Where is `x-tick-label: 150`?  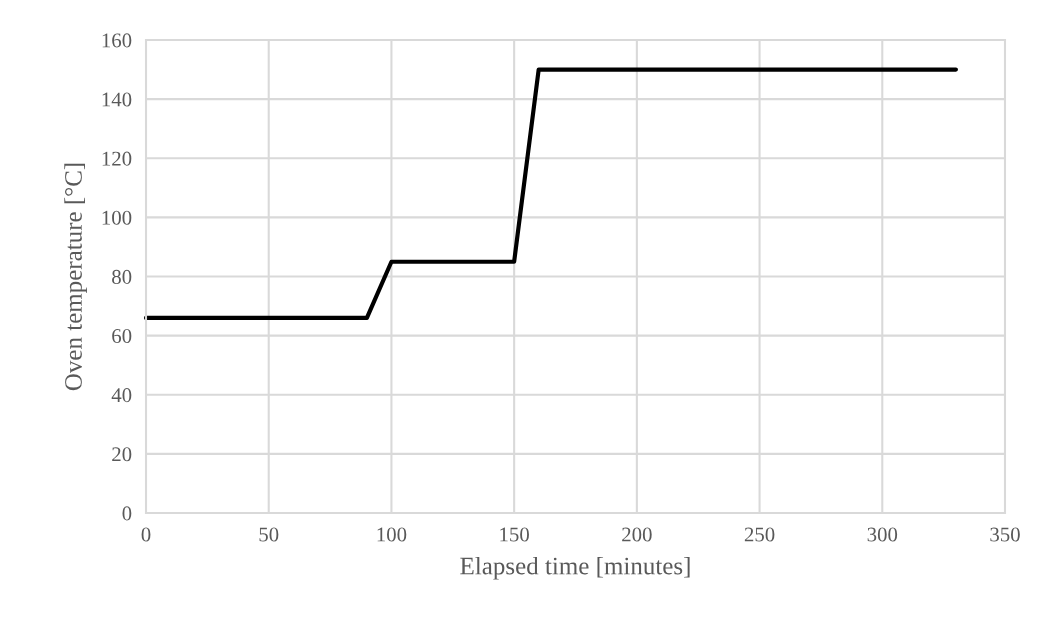 x-tick-label: 150 is located at coordinates (514, 534).